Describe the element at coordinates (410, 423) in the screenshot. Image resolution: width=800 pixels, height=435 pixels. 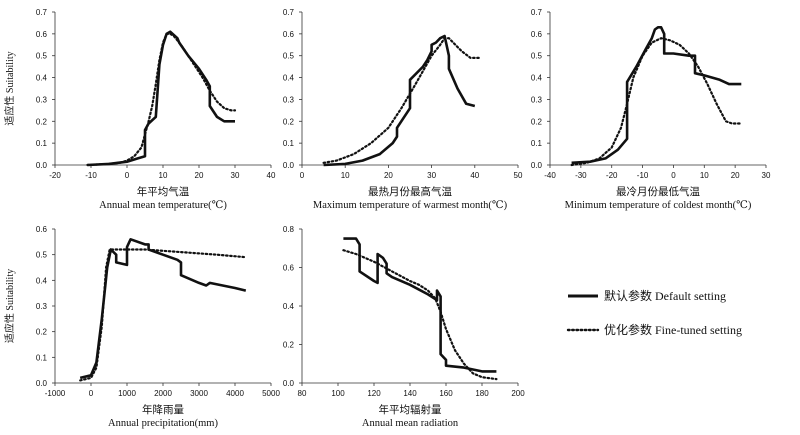
I see `x-axis-label-en: Annual mean radiation` at that location.